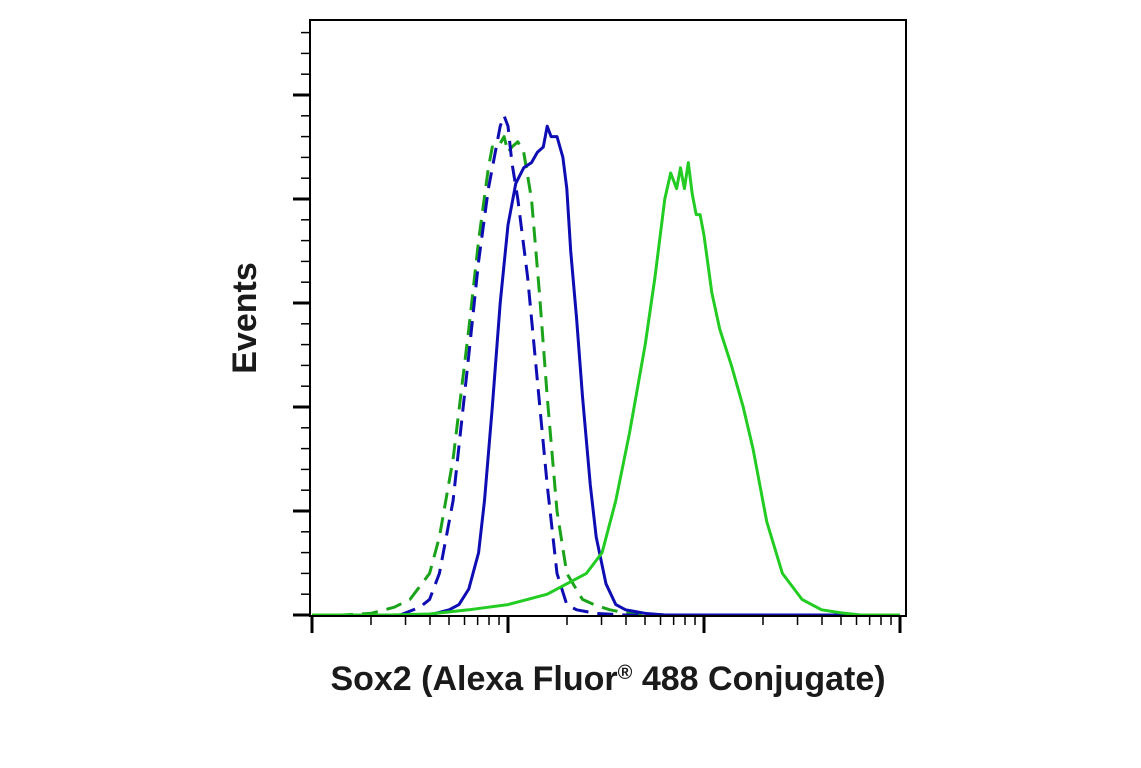 This screenshot has height=768, width=1141. I want to click on x-axis-title: Sox2 (Alexa Fluor® 488 Conjugate), so click(607, 679).